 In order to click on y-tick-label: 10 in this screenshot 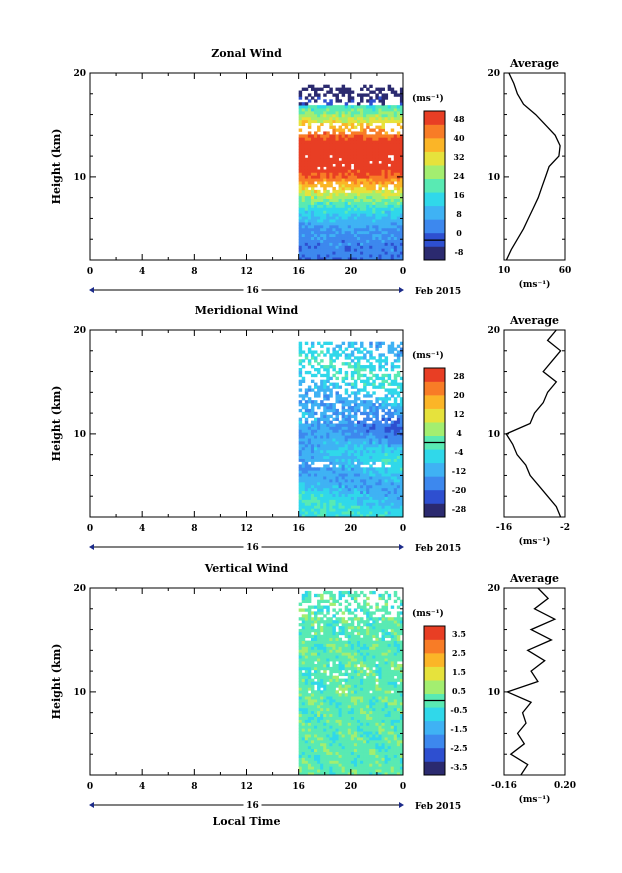, I will do `click(79, 435)`.